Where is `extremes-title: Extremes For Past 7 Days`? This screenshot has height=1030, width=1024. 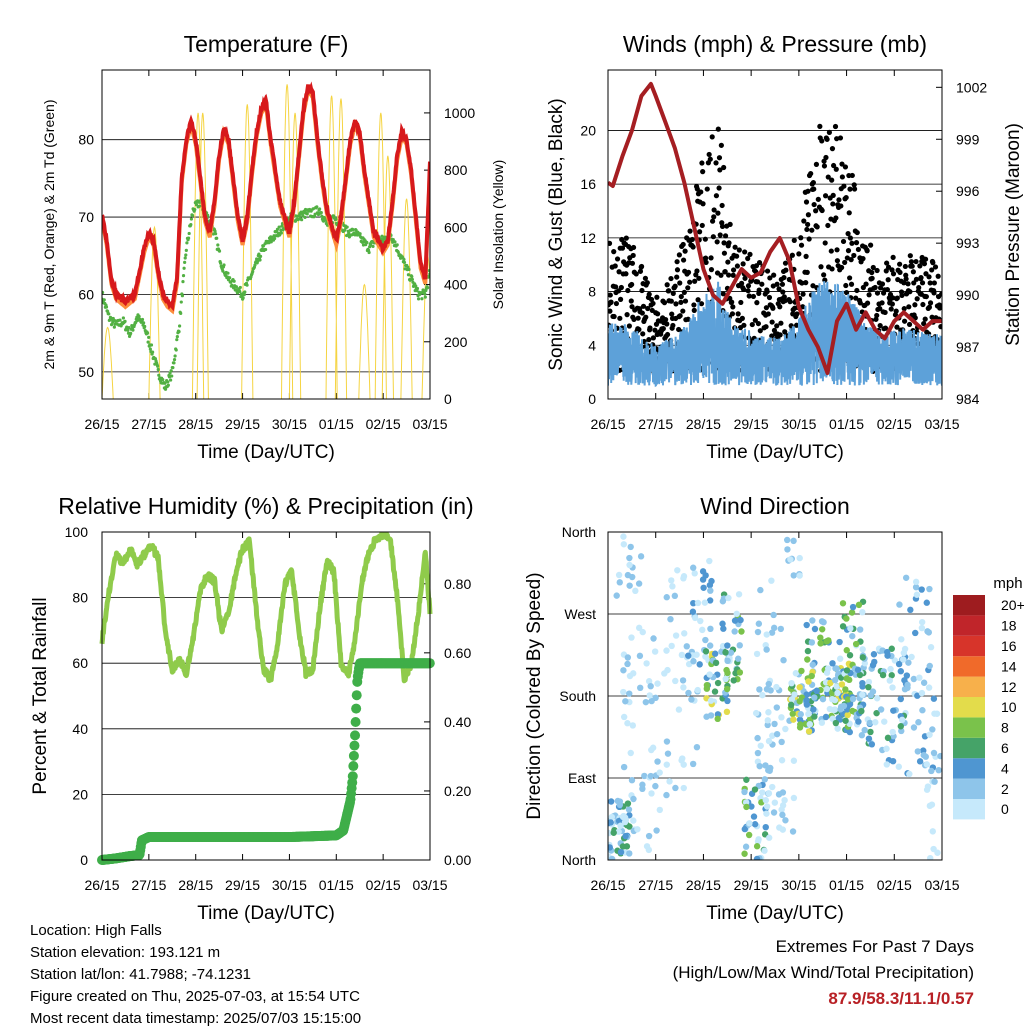
extremes-title: Extremes For Past 7 Days is located at coordinates (874, 946).